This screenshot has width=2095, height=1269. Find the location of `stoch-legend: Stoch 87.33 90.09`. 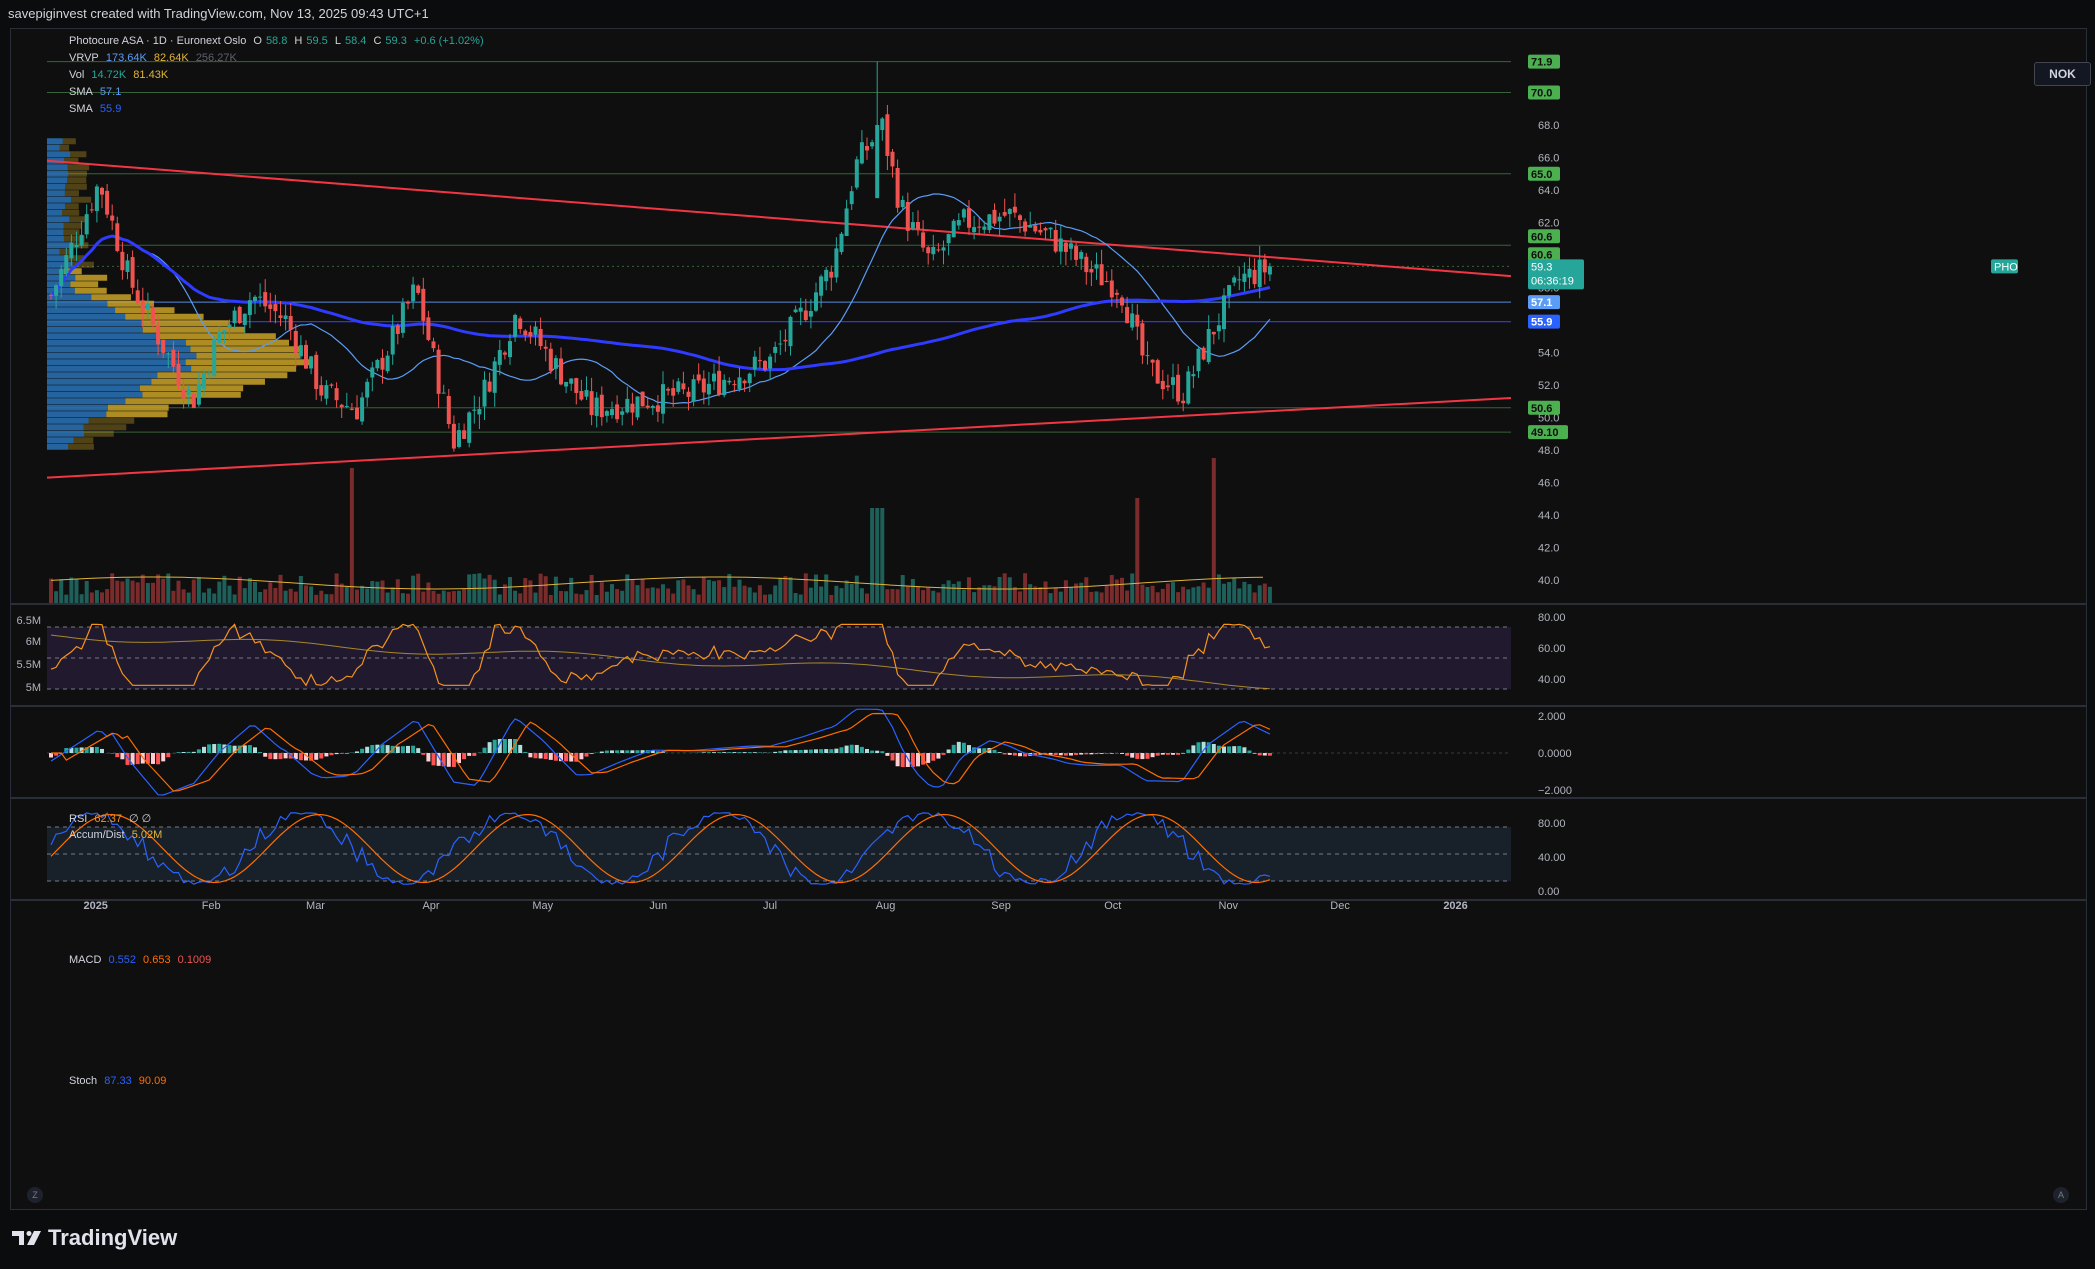

stoch-legend: Stoch 87.33 90.09 is located at coordinates (119, 1081).